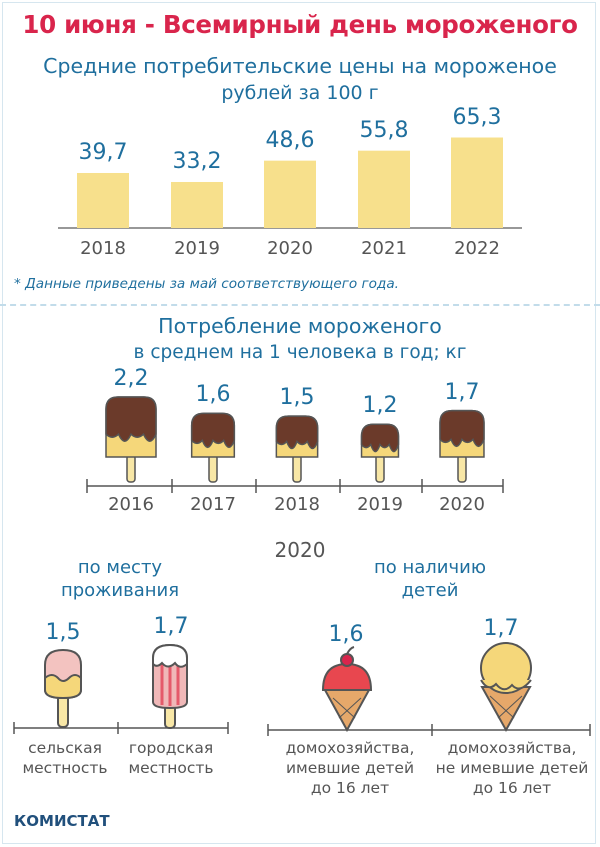 The width and height of the screenshot is (600, 847). What do you see at coordinates (120, 590) in the screenshot?
I see `residence-heading-line2: проживания` at bounding box center [120, 590].